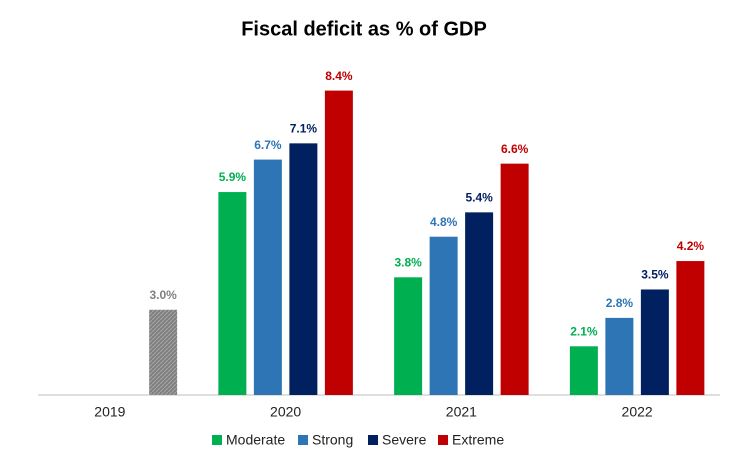 The image size is (729, 466). What do you see at coordinates (620, 303) in the screenshot?
I see `value-label: 2.8%` at bounding box center [620, 303].